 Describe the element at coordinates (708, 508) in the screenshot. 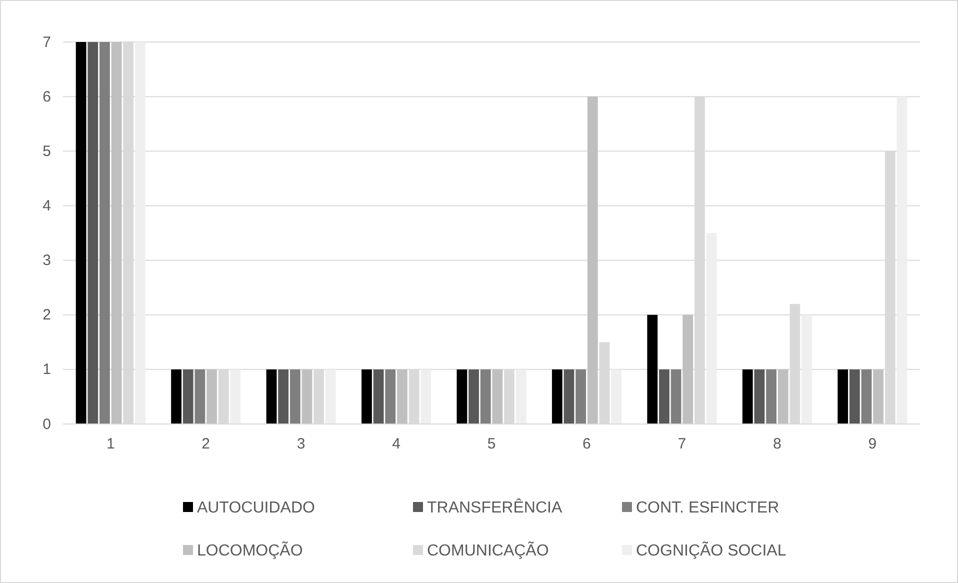

I see `legend-label: CONT. ESFINCTER` at that location.